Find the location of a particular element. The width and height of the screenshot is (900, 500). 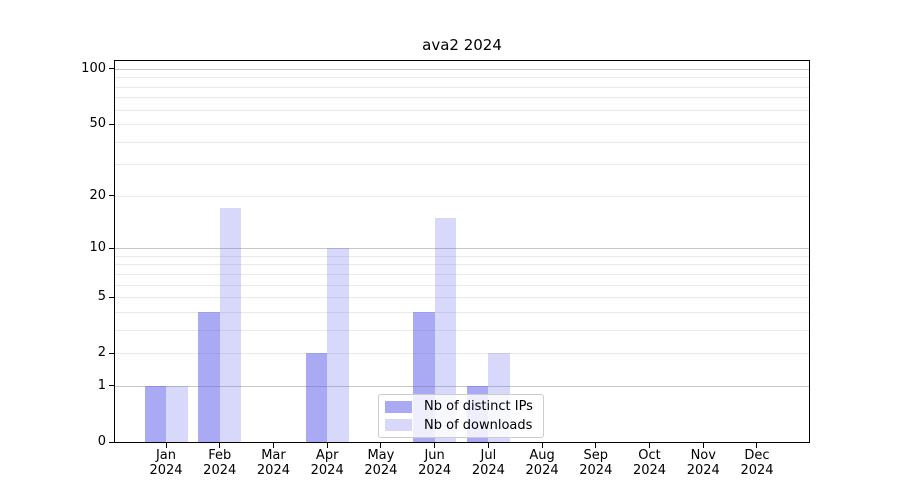

x-tick-jan is located at coordinates (166, 445).